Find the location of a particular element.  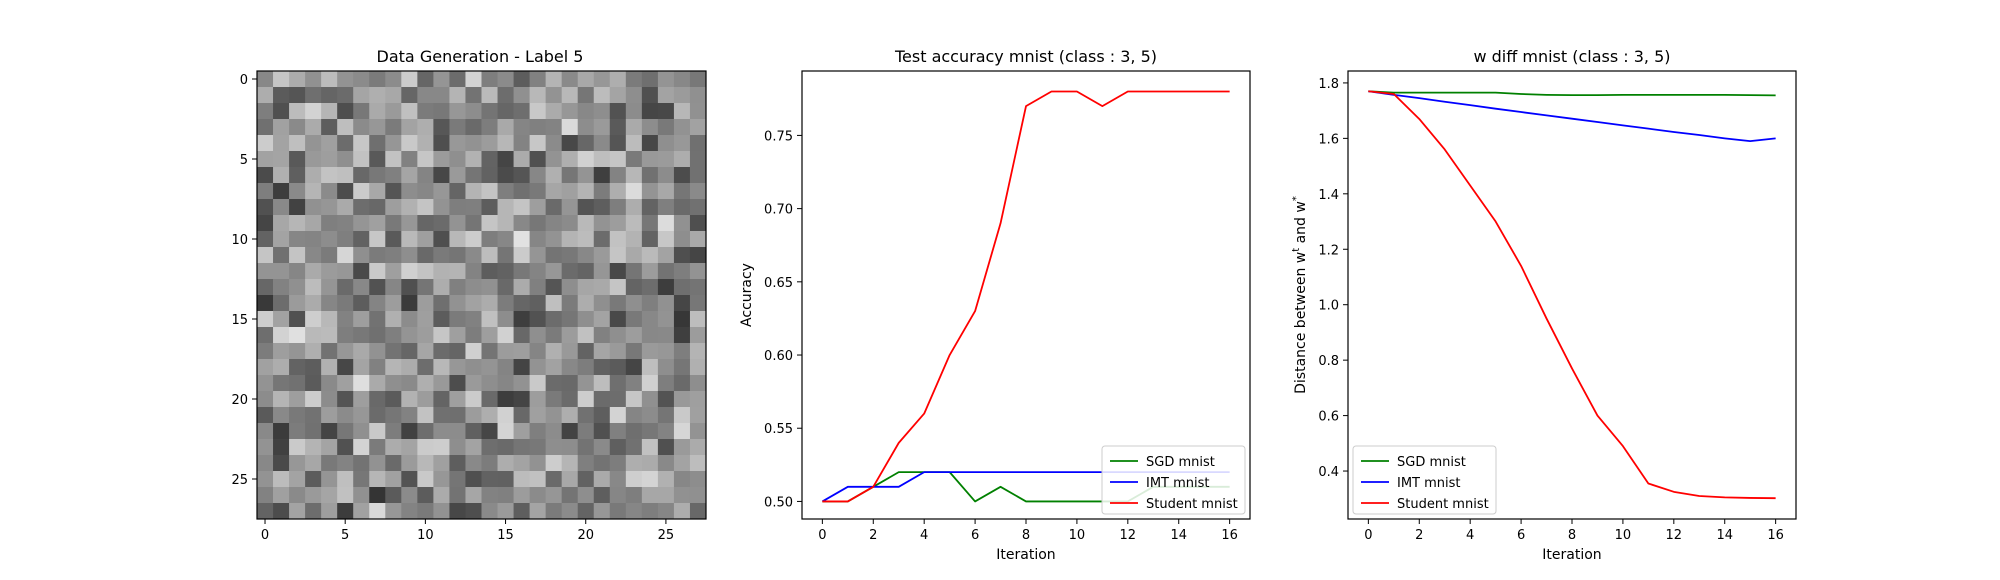

x-tick-label: 16 is located at coordinates (1775, 535).